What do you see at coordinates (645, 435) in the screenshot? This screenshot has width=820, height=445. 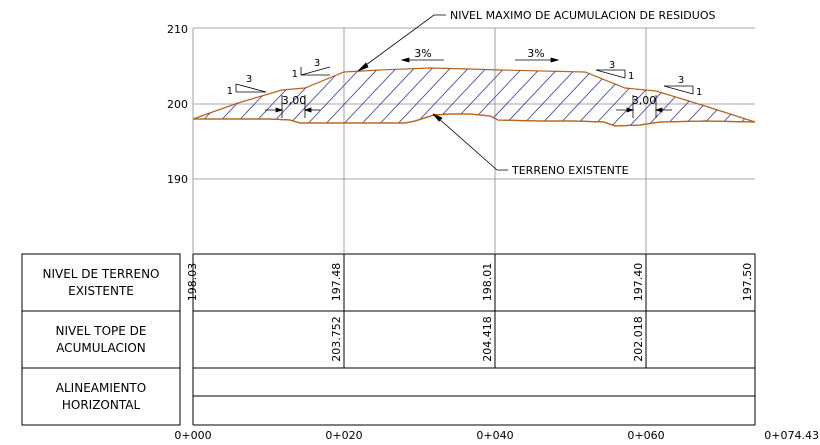 I see `station-label: 0+060` at bounding box center [645, 435].